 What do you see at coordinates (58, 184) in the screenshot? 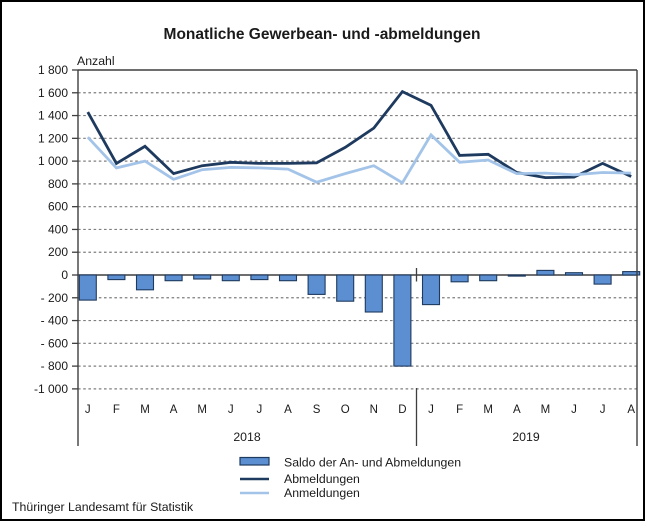
I see `y-axis-tick-label: 800` at bounding box center [58, 184].